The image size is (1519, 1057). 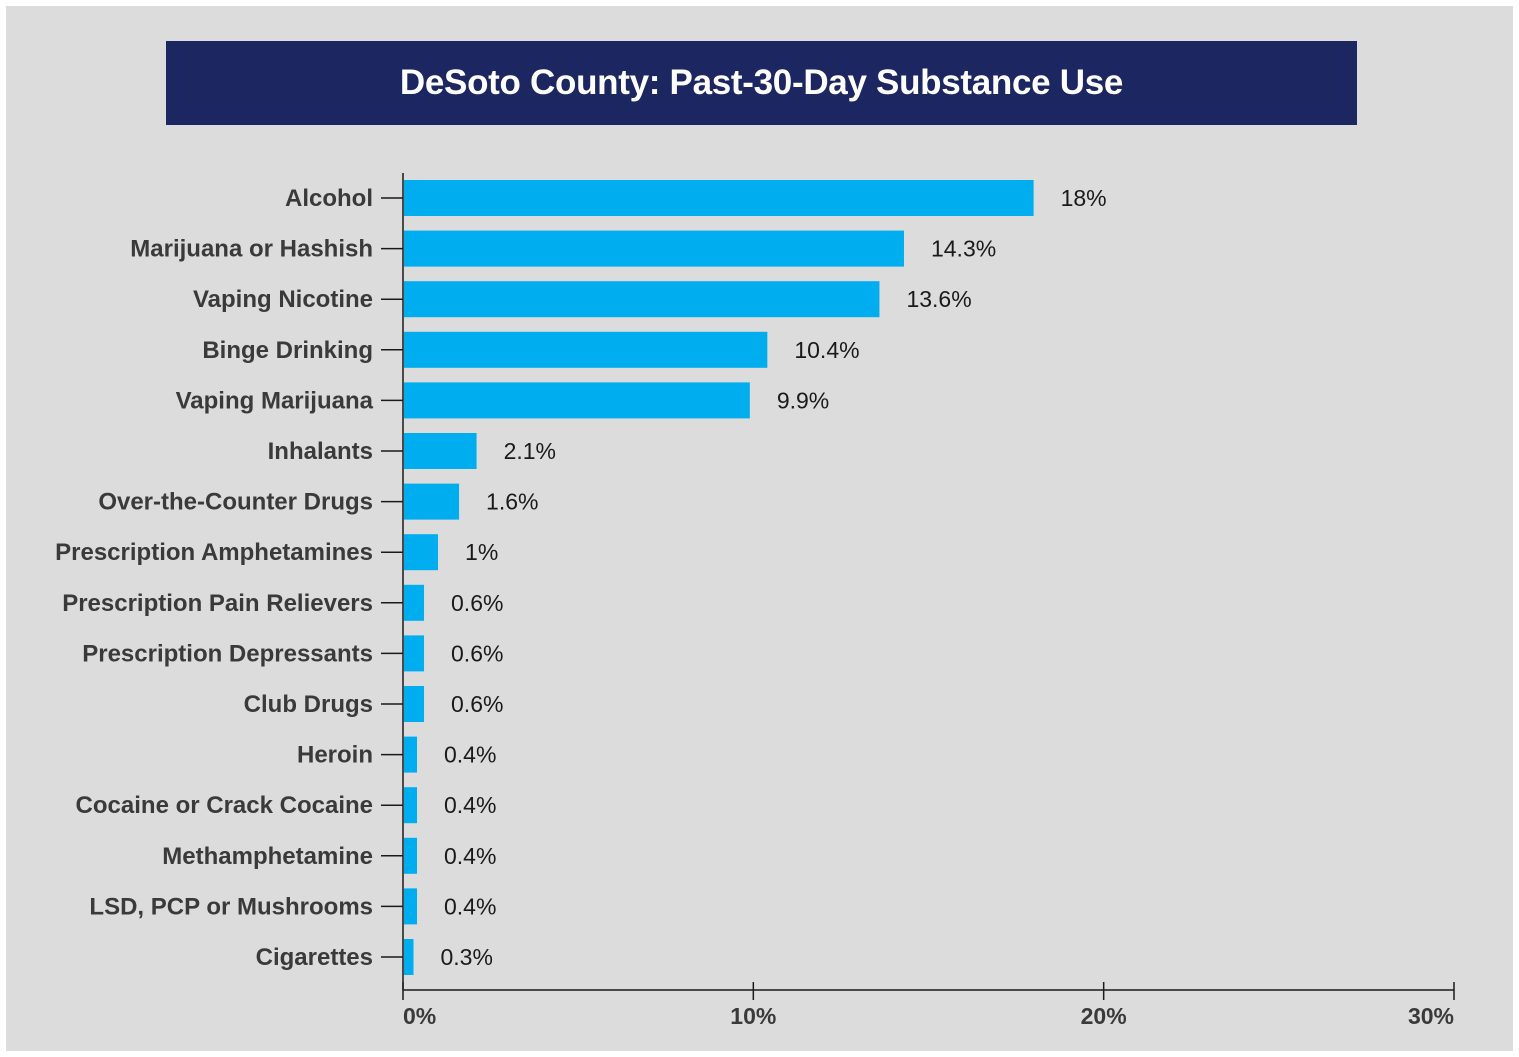 I want to click on category-label: Methamphetamine, so click(x=267, y=856).